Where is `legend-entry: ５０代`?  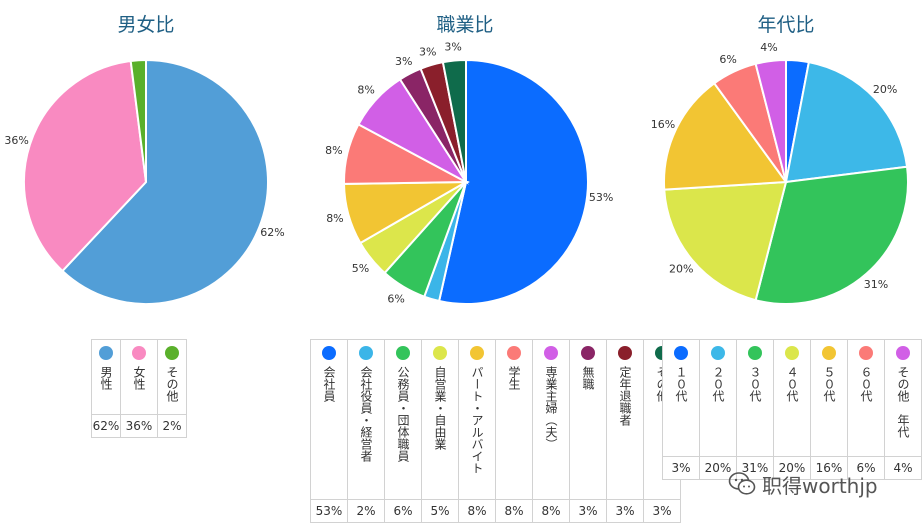 legend-entry: ５０代 is located at coordinates (829, 398).